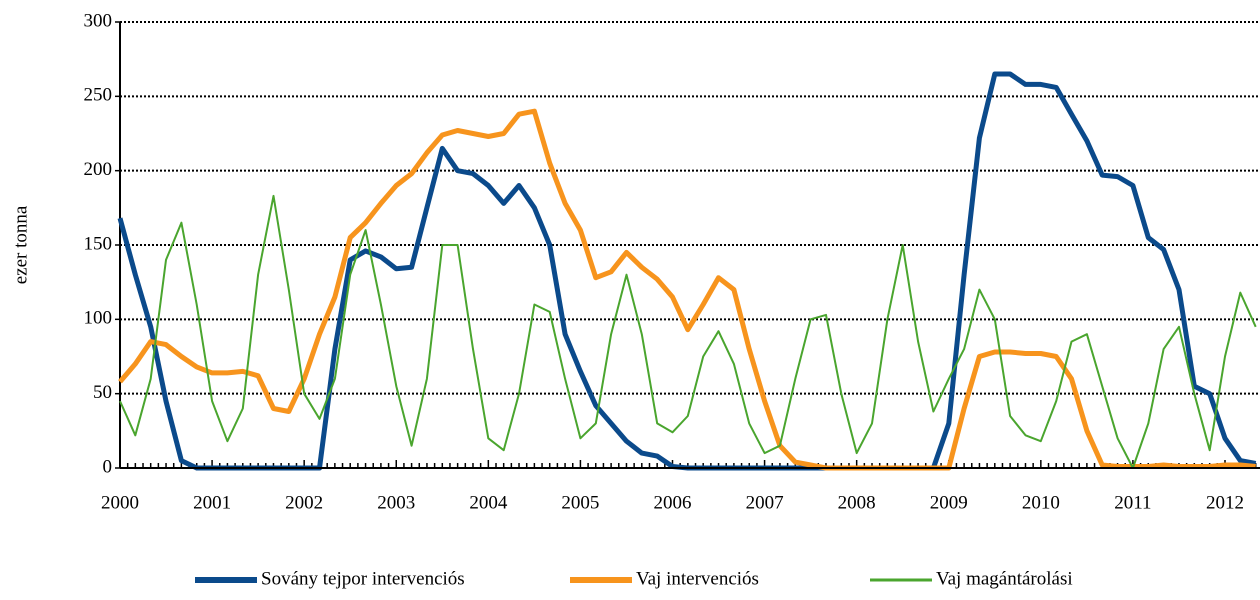 The image size is (1260, 600). Describe the element at coordinates (1132, 502) in the screenshot. I see `x-tick-label: 2011` at that location.